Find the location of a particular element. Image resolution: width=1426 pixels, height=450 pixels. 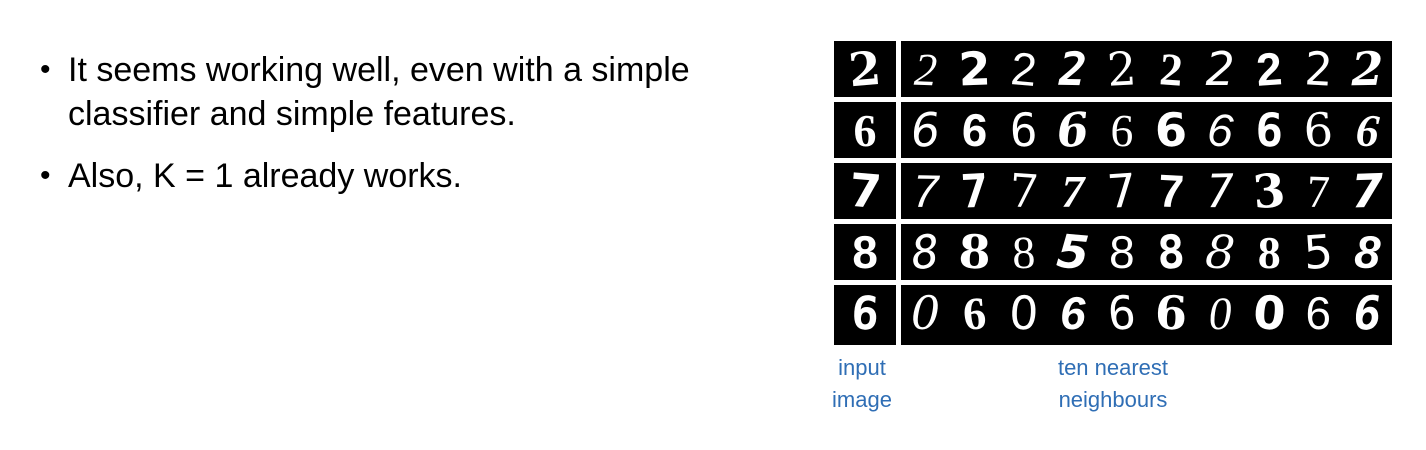

input-digit: 7 is located at coordinates (865, 191).